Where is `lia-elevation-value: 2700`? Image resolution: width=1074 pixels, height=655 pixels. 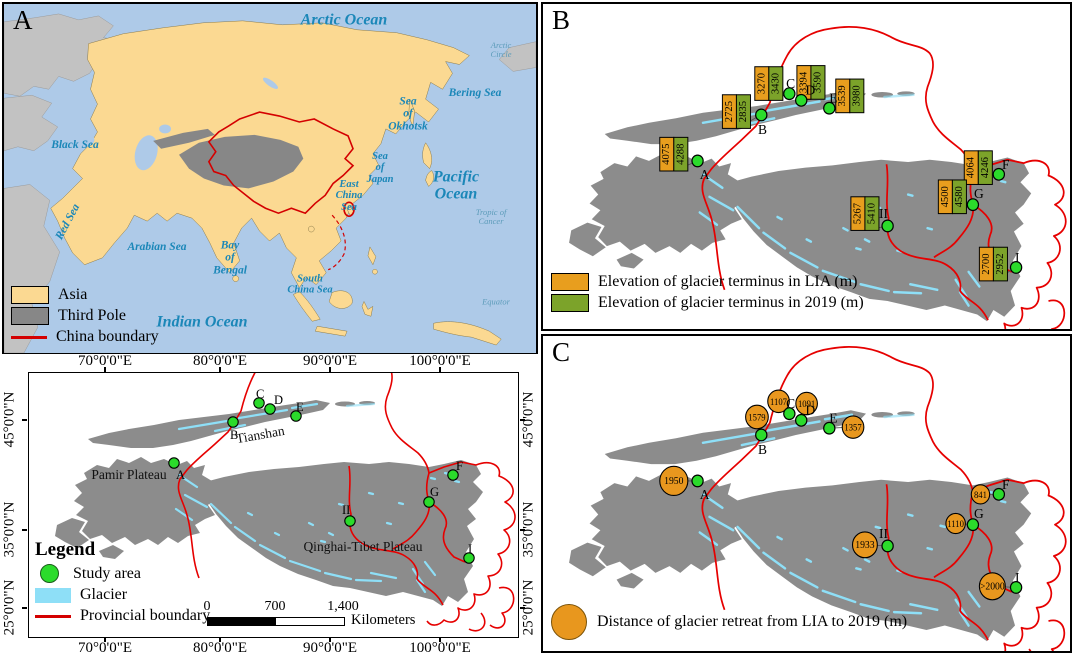
lia-elevation-value: 2700 is located at coordinates (986, 263).